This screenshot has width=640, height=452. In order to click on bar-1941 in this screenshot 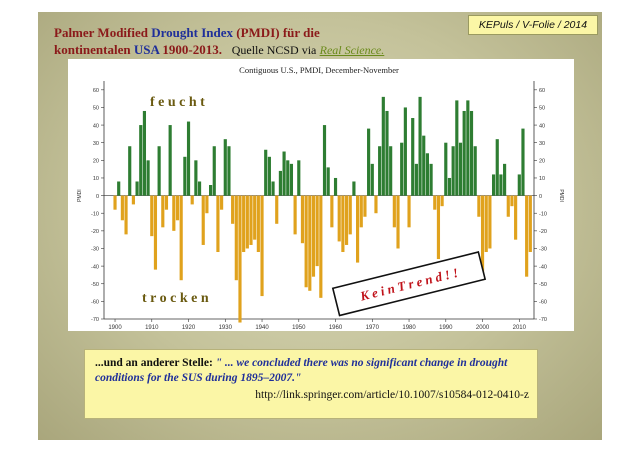, I will do `click(266, 172)`.